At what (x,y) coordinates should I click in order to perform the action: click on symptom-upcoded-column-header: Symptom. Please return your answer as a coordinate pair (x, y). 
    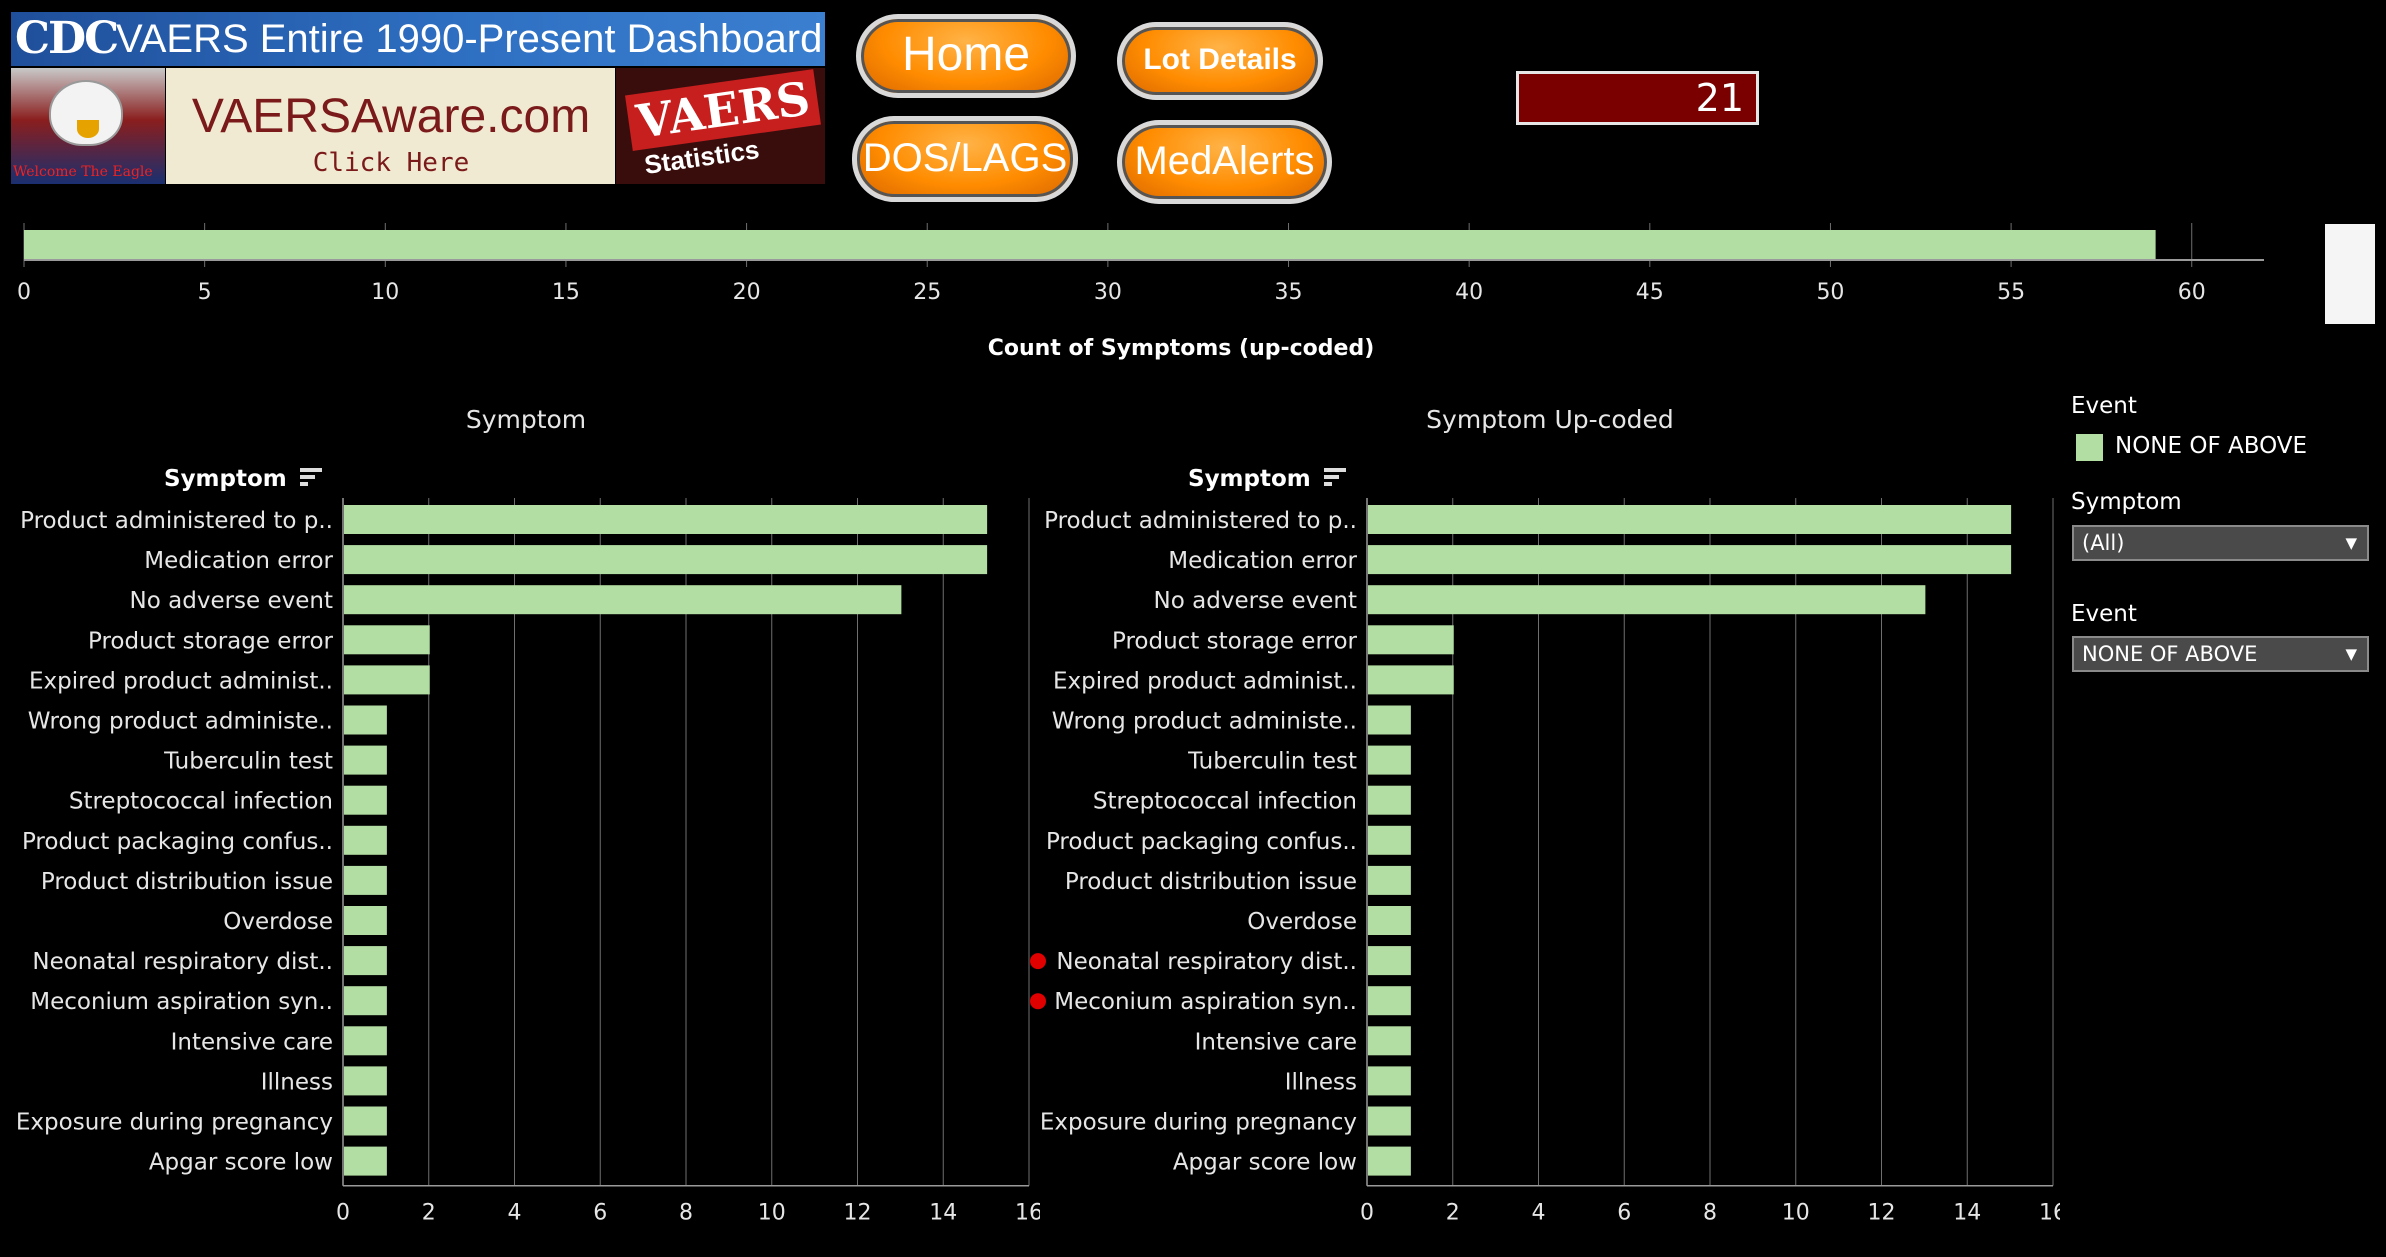
    Looking at the image, I should click on (1267, 479).